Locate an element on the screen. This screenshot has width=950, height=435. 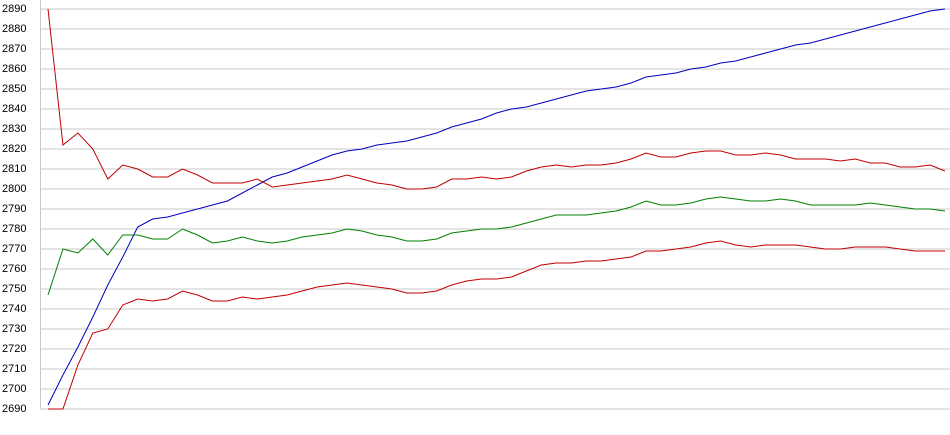
y-tick-label: 2780 is located at coordinates (14, 229).